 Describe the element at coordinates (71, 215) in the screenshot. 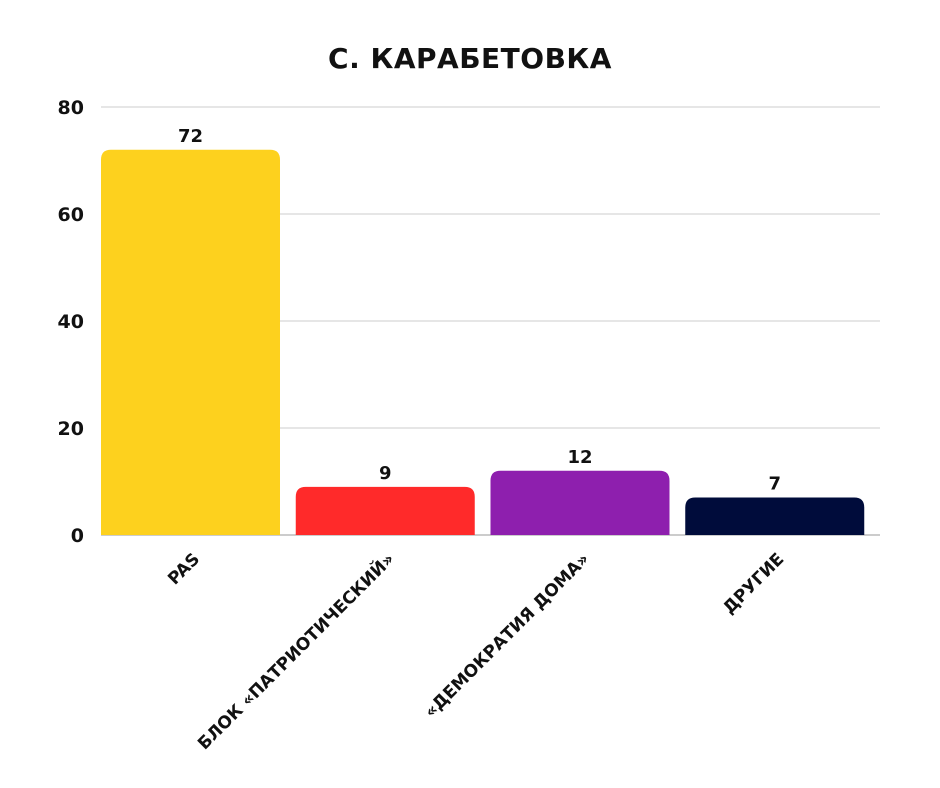

I see `y-tick-label: 60` at that location.